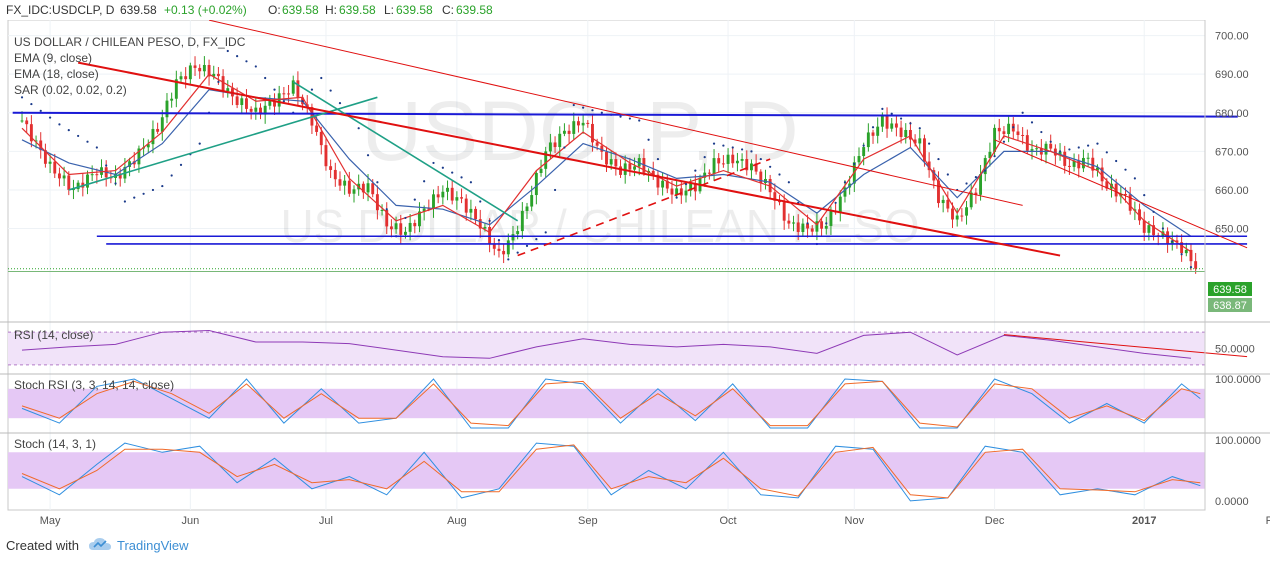 This screenshot has width=1270, height=562. What do you see at coordinates (53, 58) in the screenshot?
I see `legend-ema9: EMA (9, close)` at bounding box center [53, 58].